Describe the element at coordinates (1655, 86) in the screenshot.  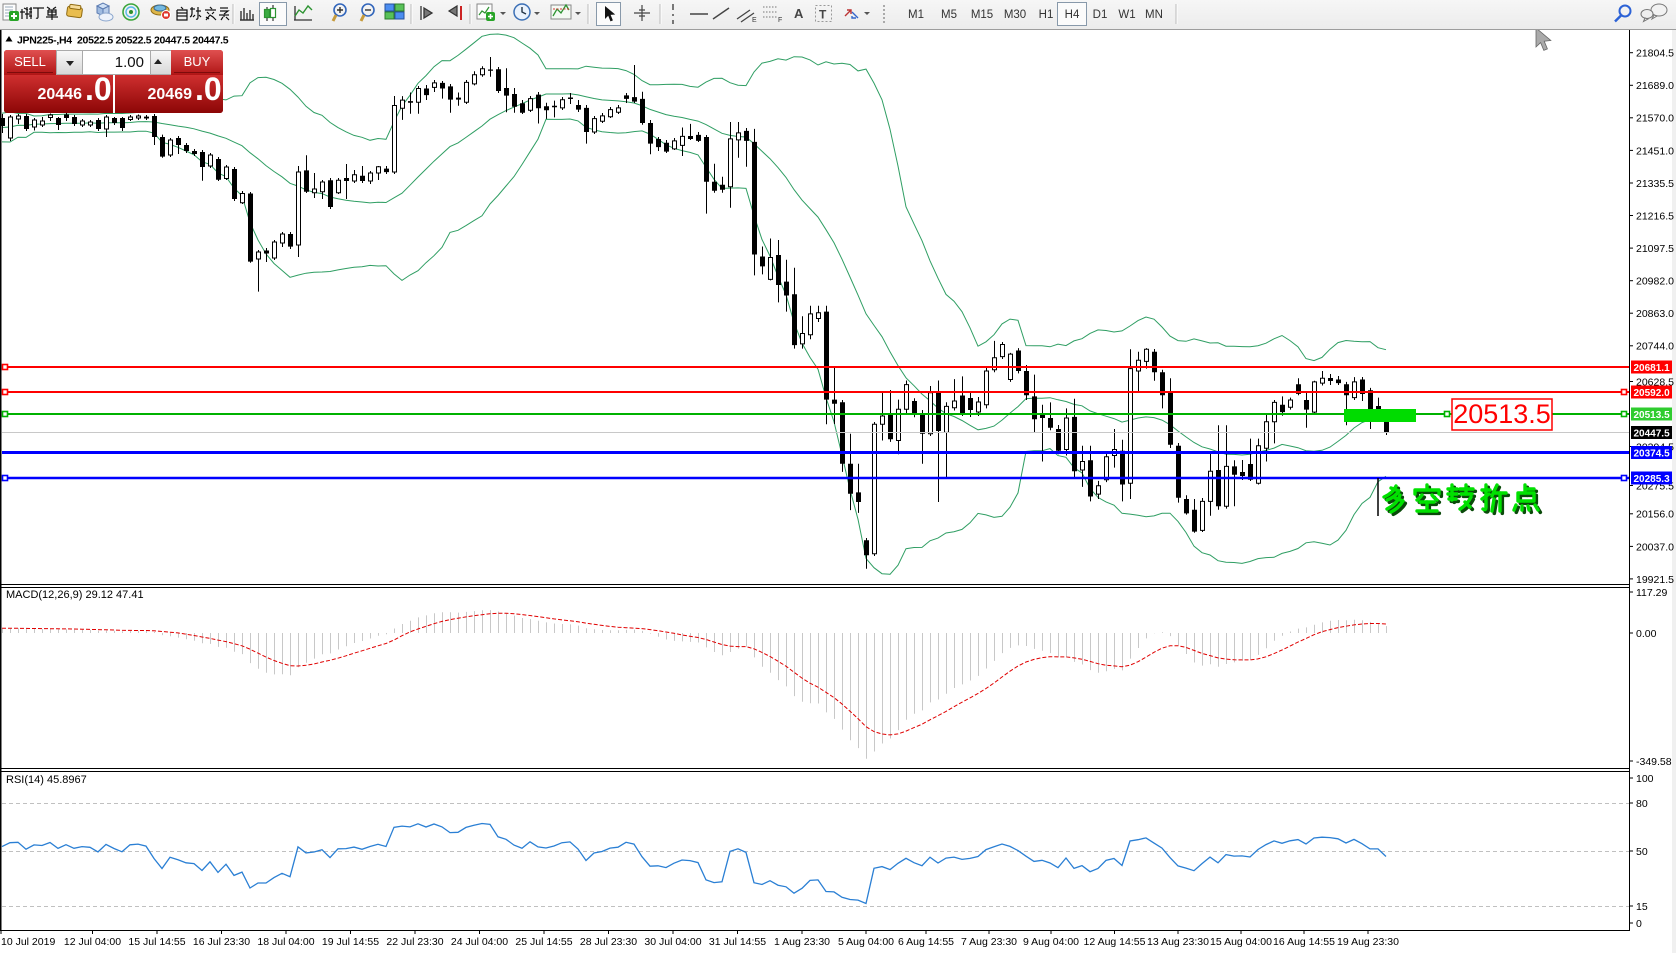
I see `svg-text: 21689.0` at that location.